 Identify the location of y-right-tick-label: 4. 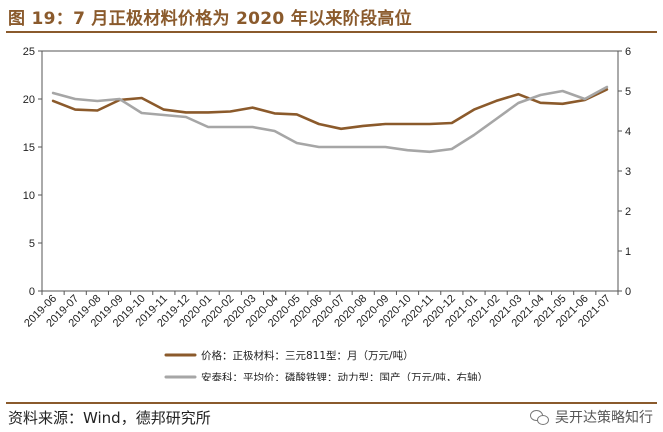
(628, 132).